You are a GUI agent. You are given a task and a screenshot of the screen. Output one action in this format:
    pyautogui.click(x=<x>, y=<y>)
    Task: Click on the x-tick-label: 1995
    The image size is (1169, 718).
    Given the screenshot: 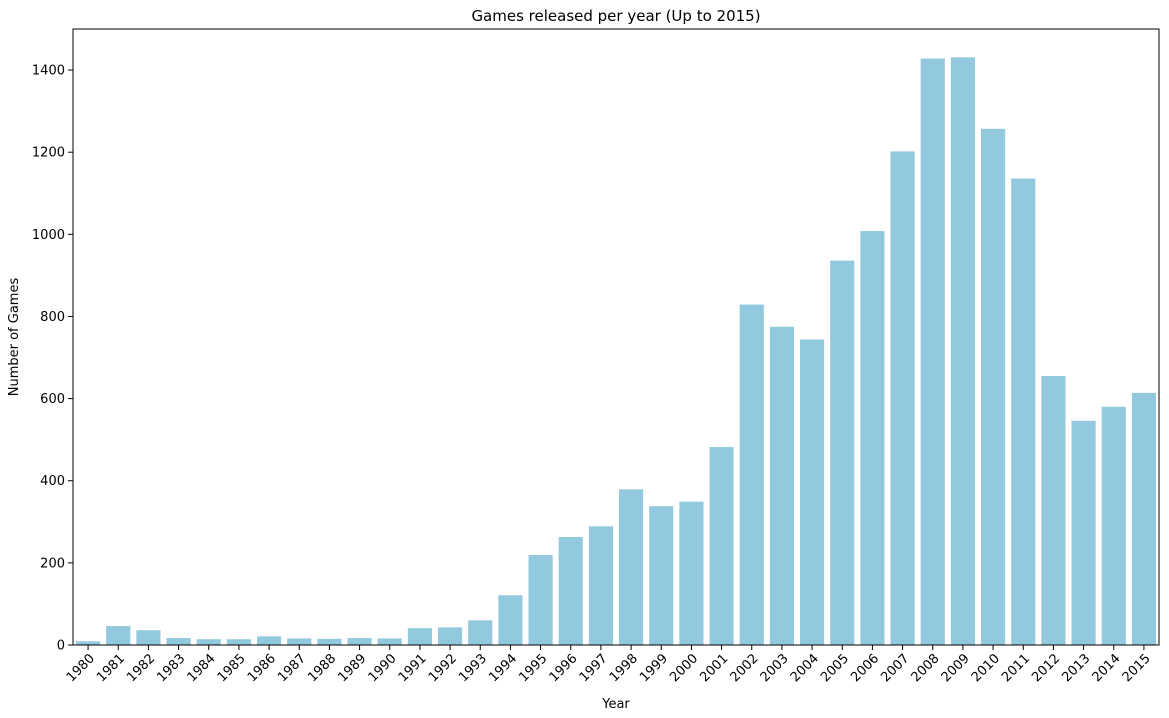 What is the action you would take?
    pyautogui.click(x=533, y=668)
    